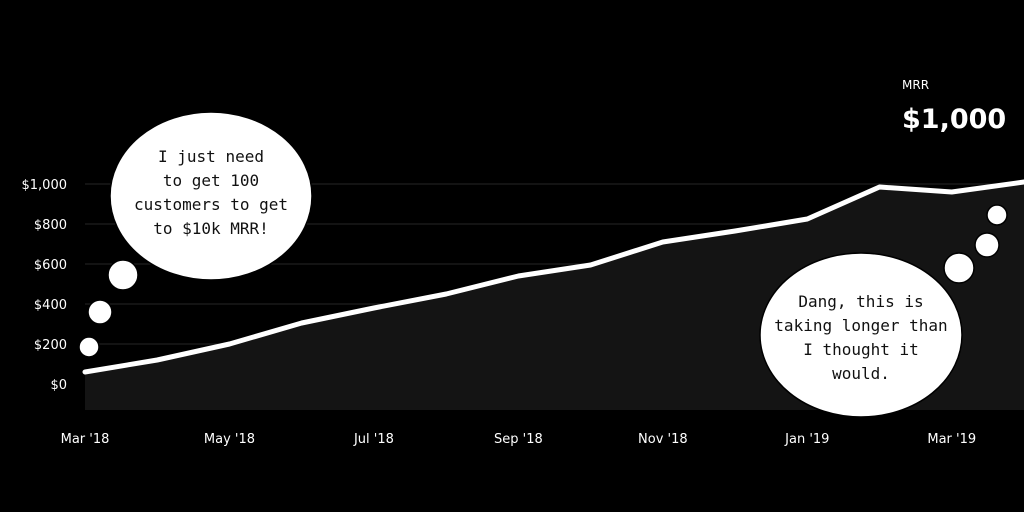 This screenshot has height=512, width=1024. I want to click on bubble-text-line: customers to get, so click(211, 204).